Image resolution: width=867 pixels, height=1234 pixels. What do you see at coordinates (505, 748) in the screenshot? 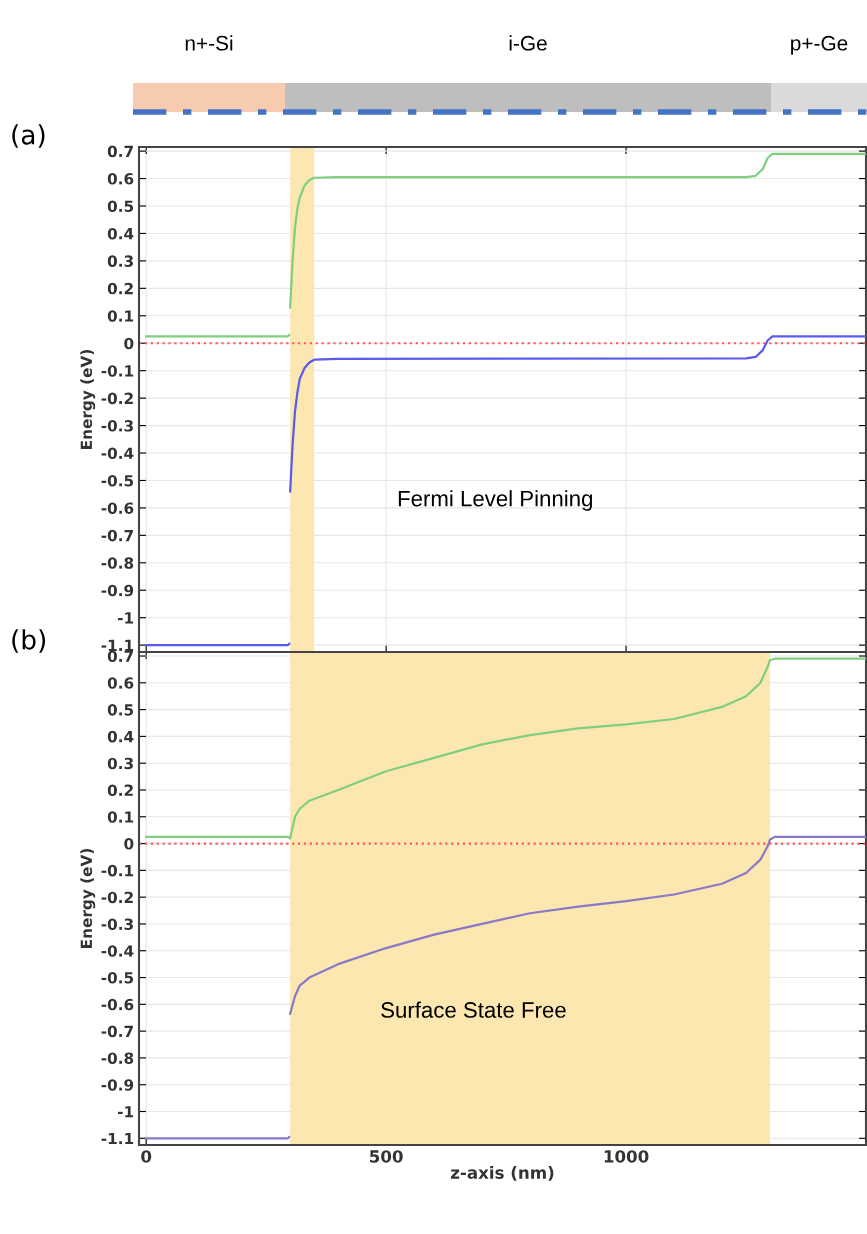
I see `line-series` at bounding box center [505, 748].